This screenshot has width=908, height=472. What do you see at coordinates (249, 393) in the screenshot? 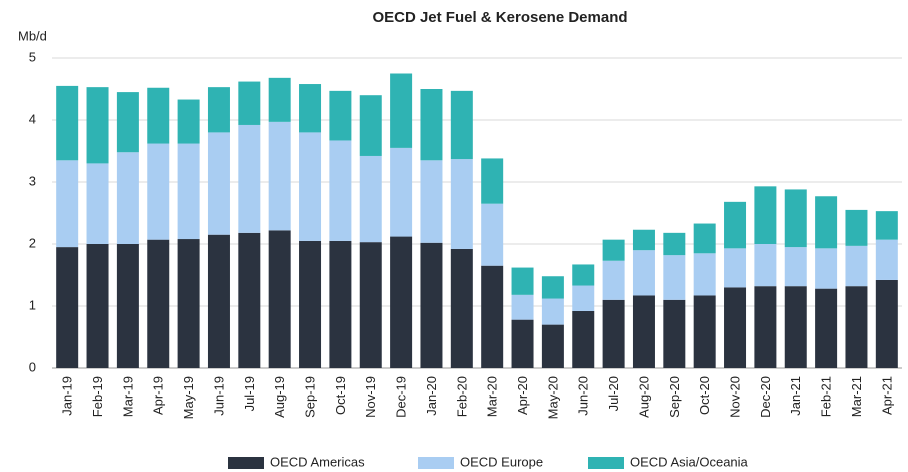
I see `x-tick-label: Jul-19` at bounding box center [249, 393].